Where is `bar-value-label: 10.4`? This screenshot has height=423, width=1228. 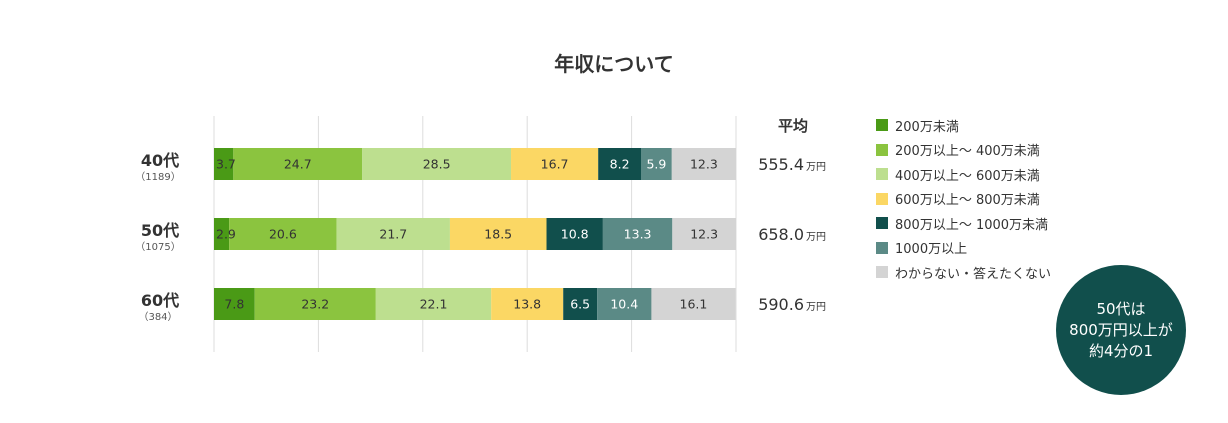
bar-value-label: 10.4 is located at coordinates (624, 304).